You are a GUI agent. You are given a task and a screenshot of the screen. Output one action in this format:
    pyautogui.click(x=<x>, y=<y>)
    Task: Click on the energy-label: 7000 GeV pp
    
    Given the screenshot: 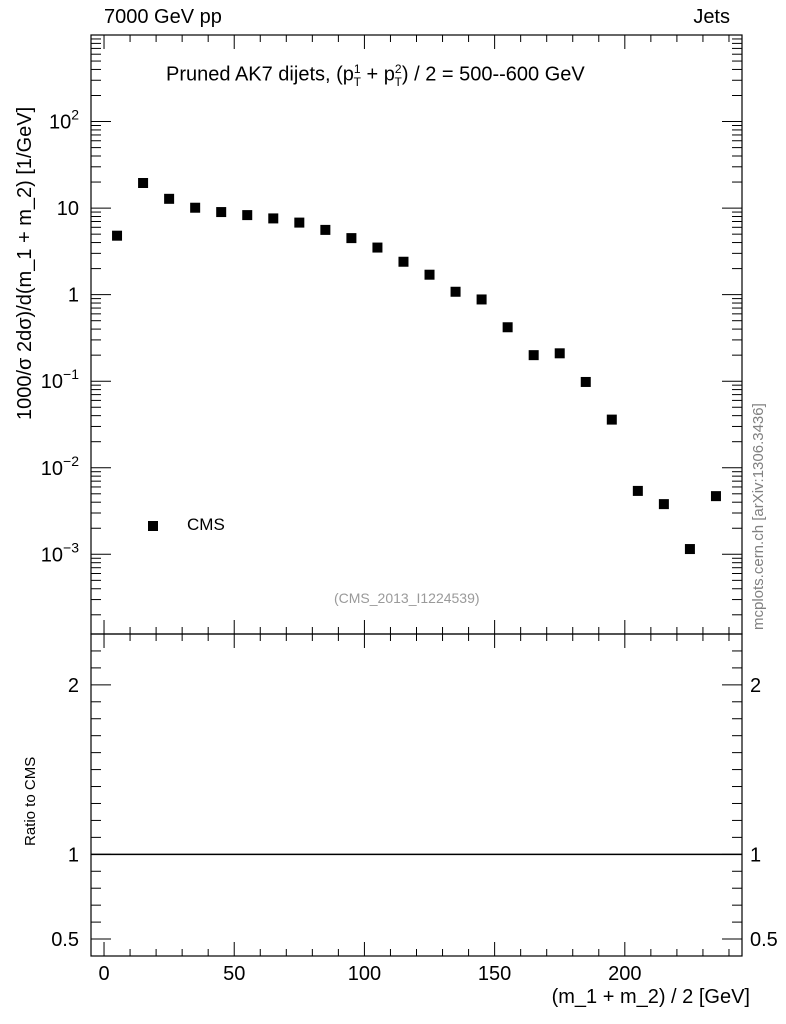 What is the action you would take?
    pyautogui.click(x=163, y=17)
    